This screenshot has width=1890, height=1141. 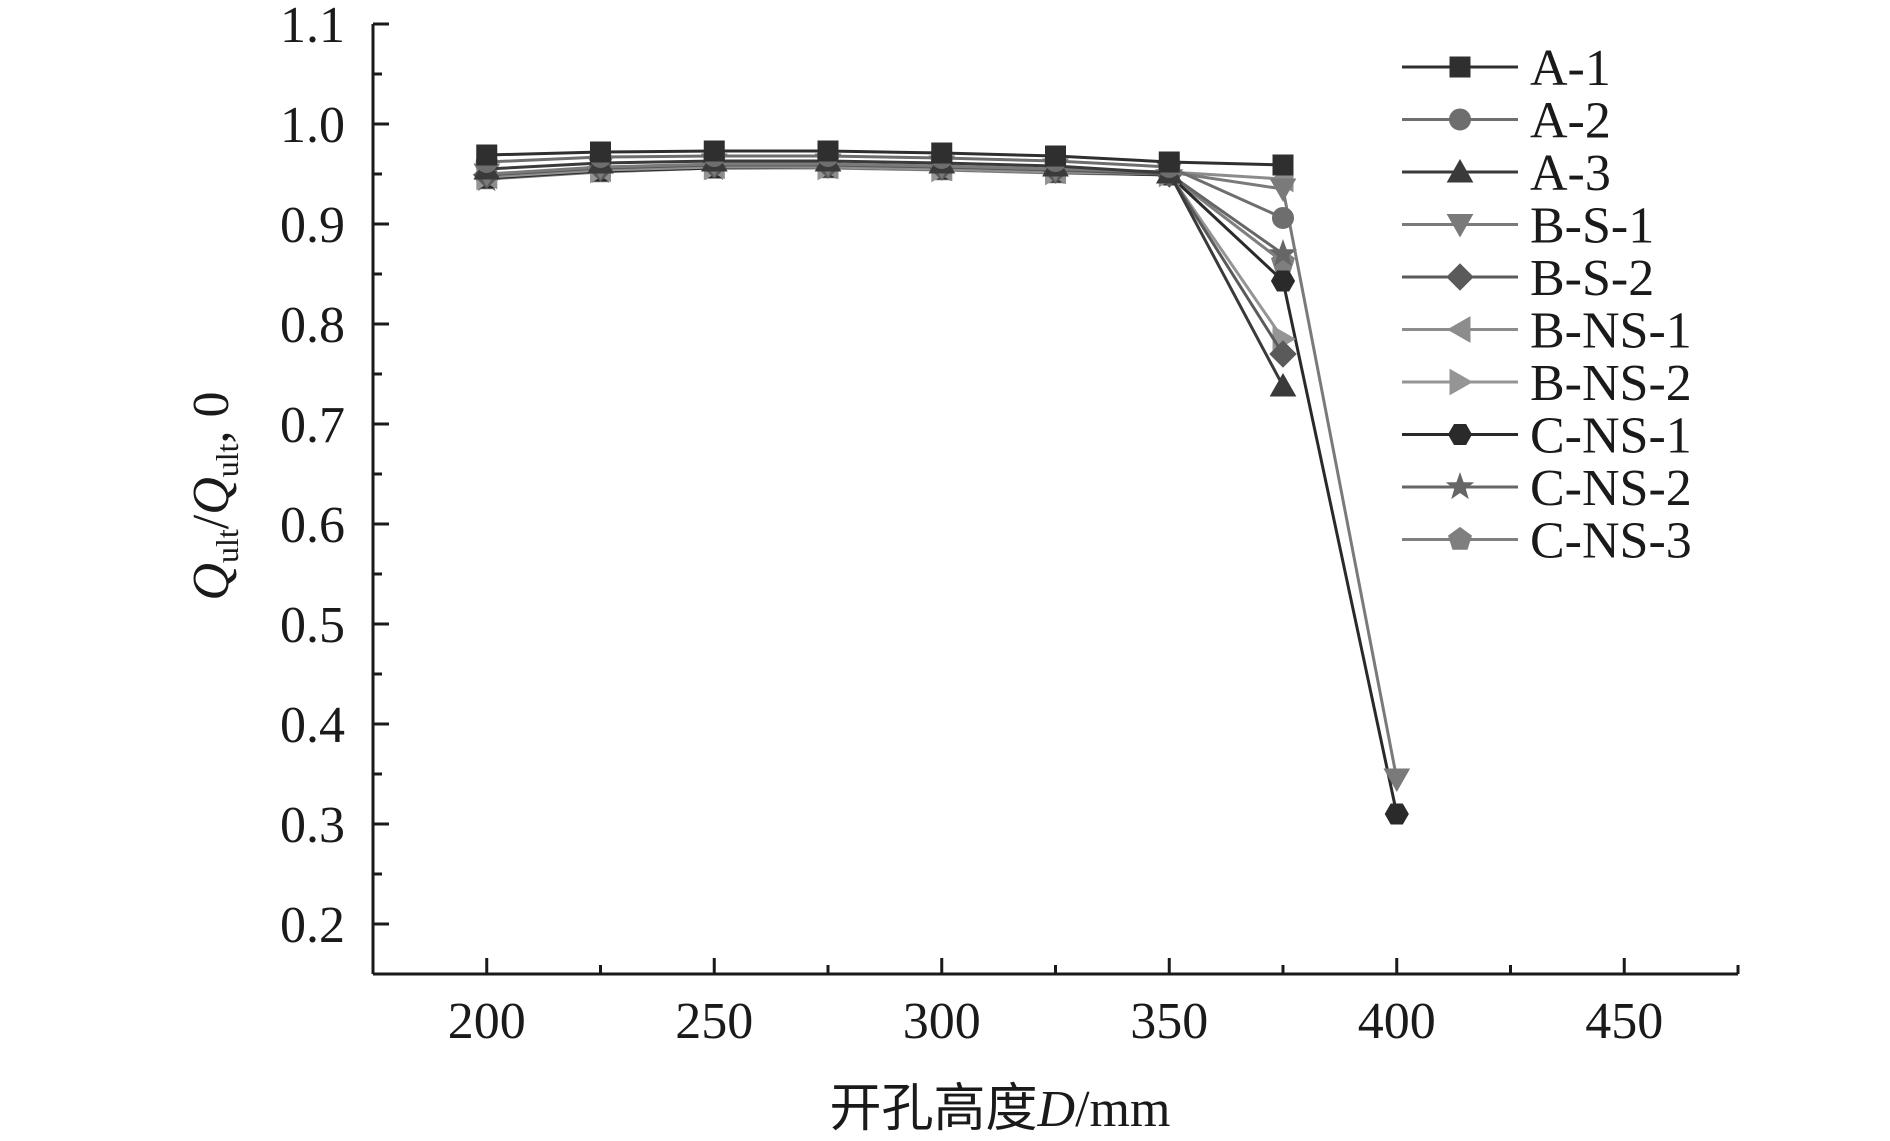 What do you see at coordinates (714, 1021) in the screenshot?
I see `x-tick-label: 250` at bounding box center [714, 1021].